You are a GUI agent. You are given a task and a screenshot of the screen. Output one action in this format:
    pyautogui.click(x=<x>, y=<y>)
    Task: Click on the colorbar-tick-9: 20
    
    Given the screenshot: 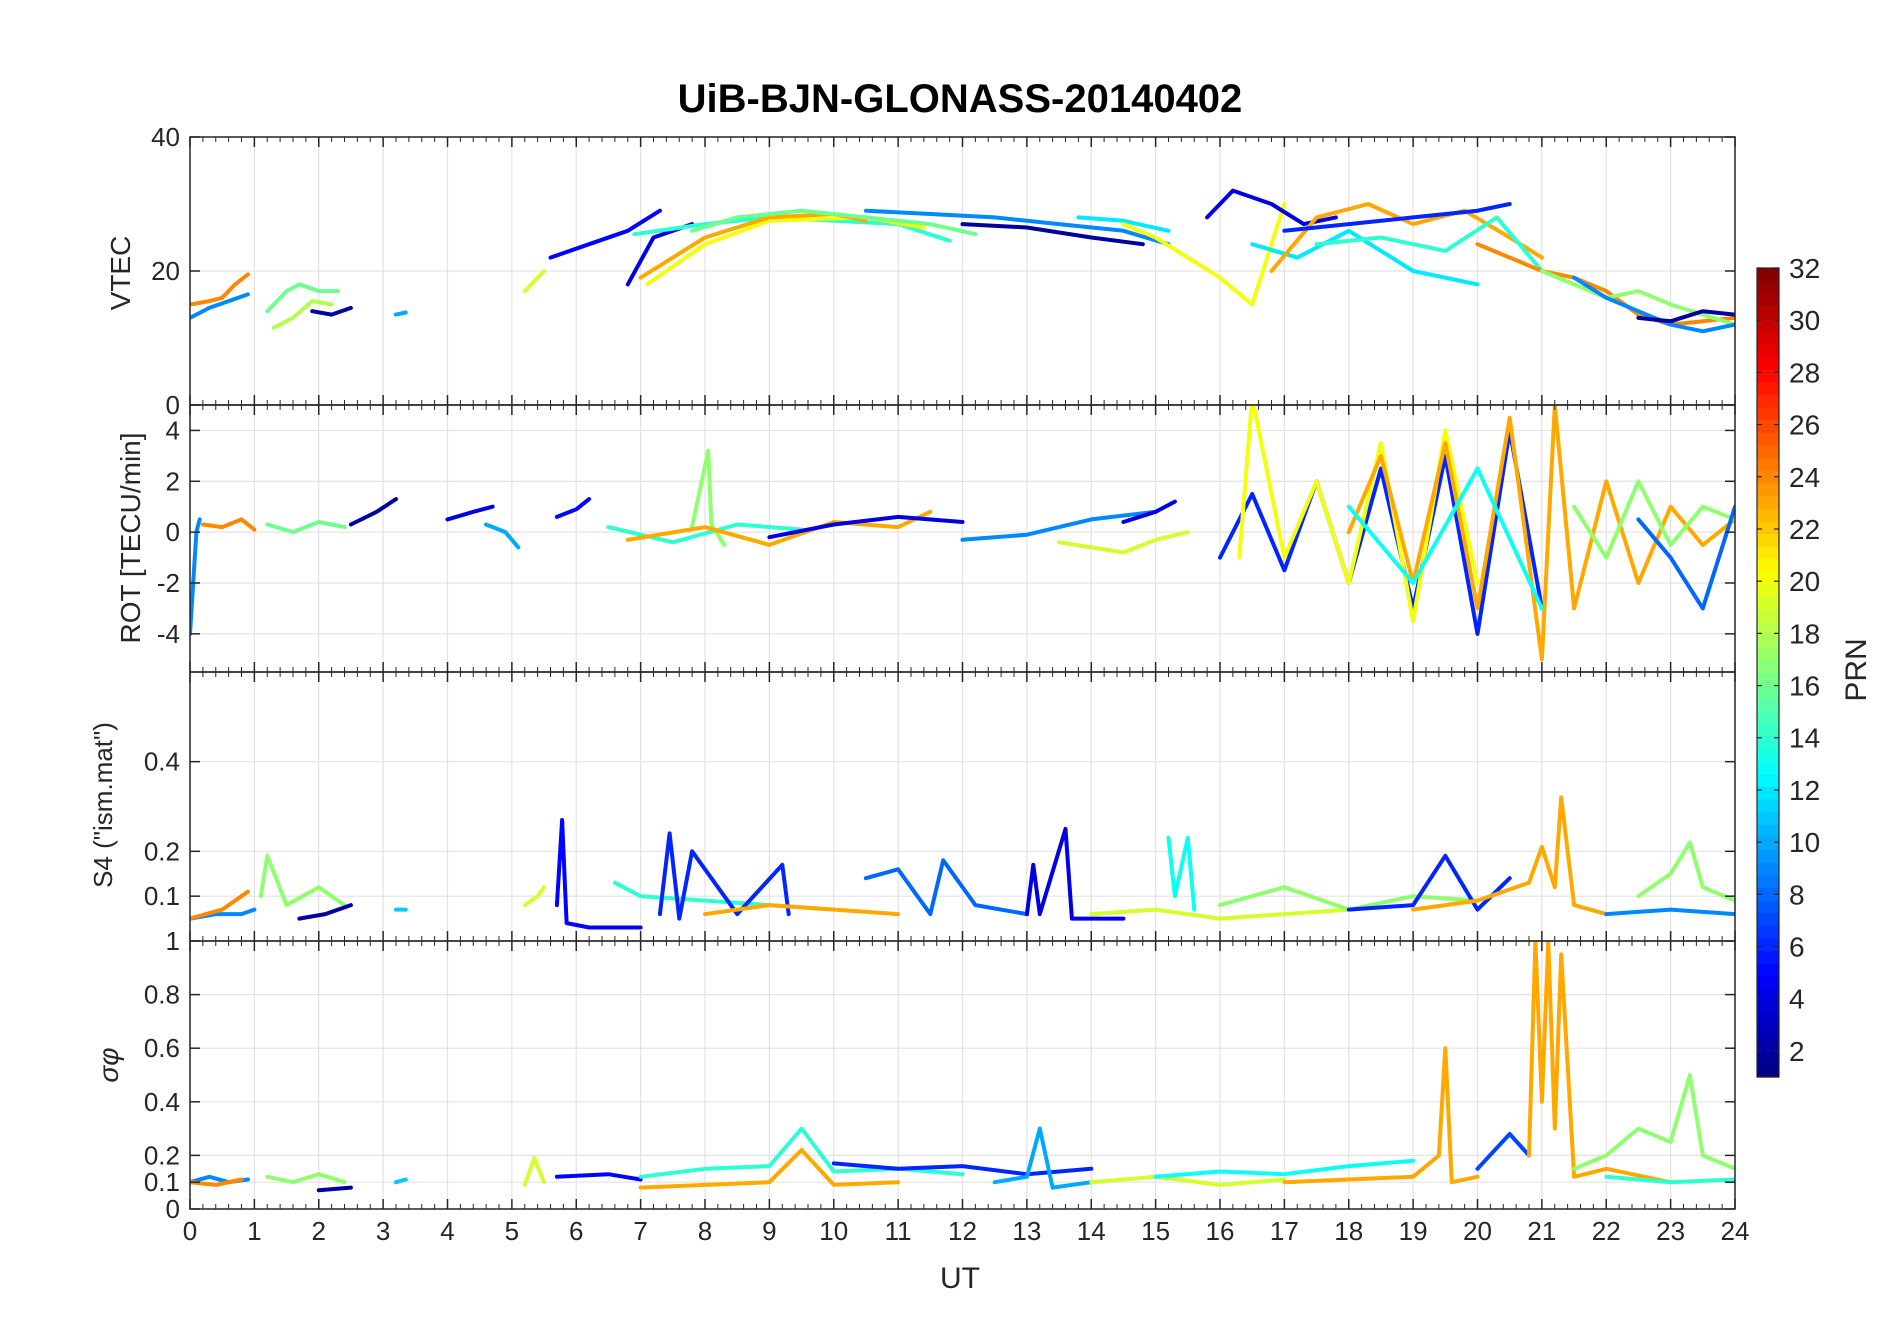 What is the action you would take?
    pyautogui.click(x=1804, y=581)
    